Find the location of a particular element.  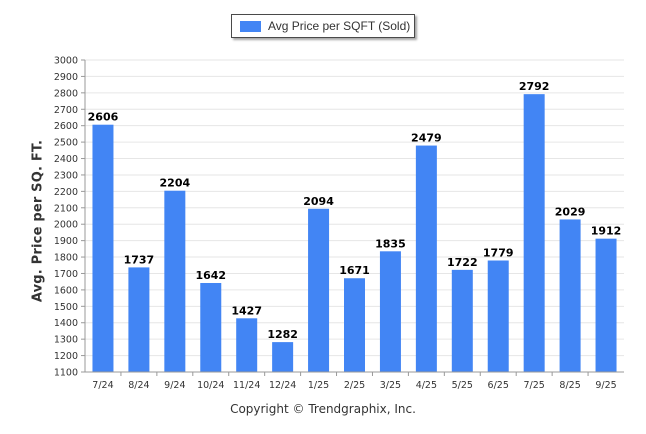

data-label: 1737 is located at coordinates (139, 259).